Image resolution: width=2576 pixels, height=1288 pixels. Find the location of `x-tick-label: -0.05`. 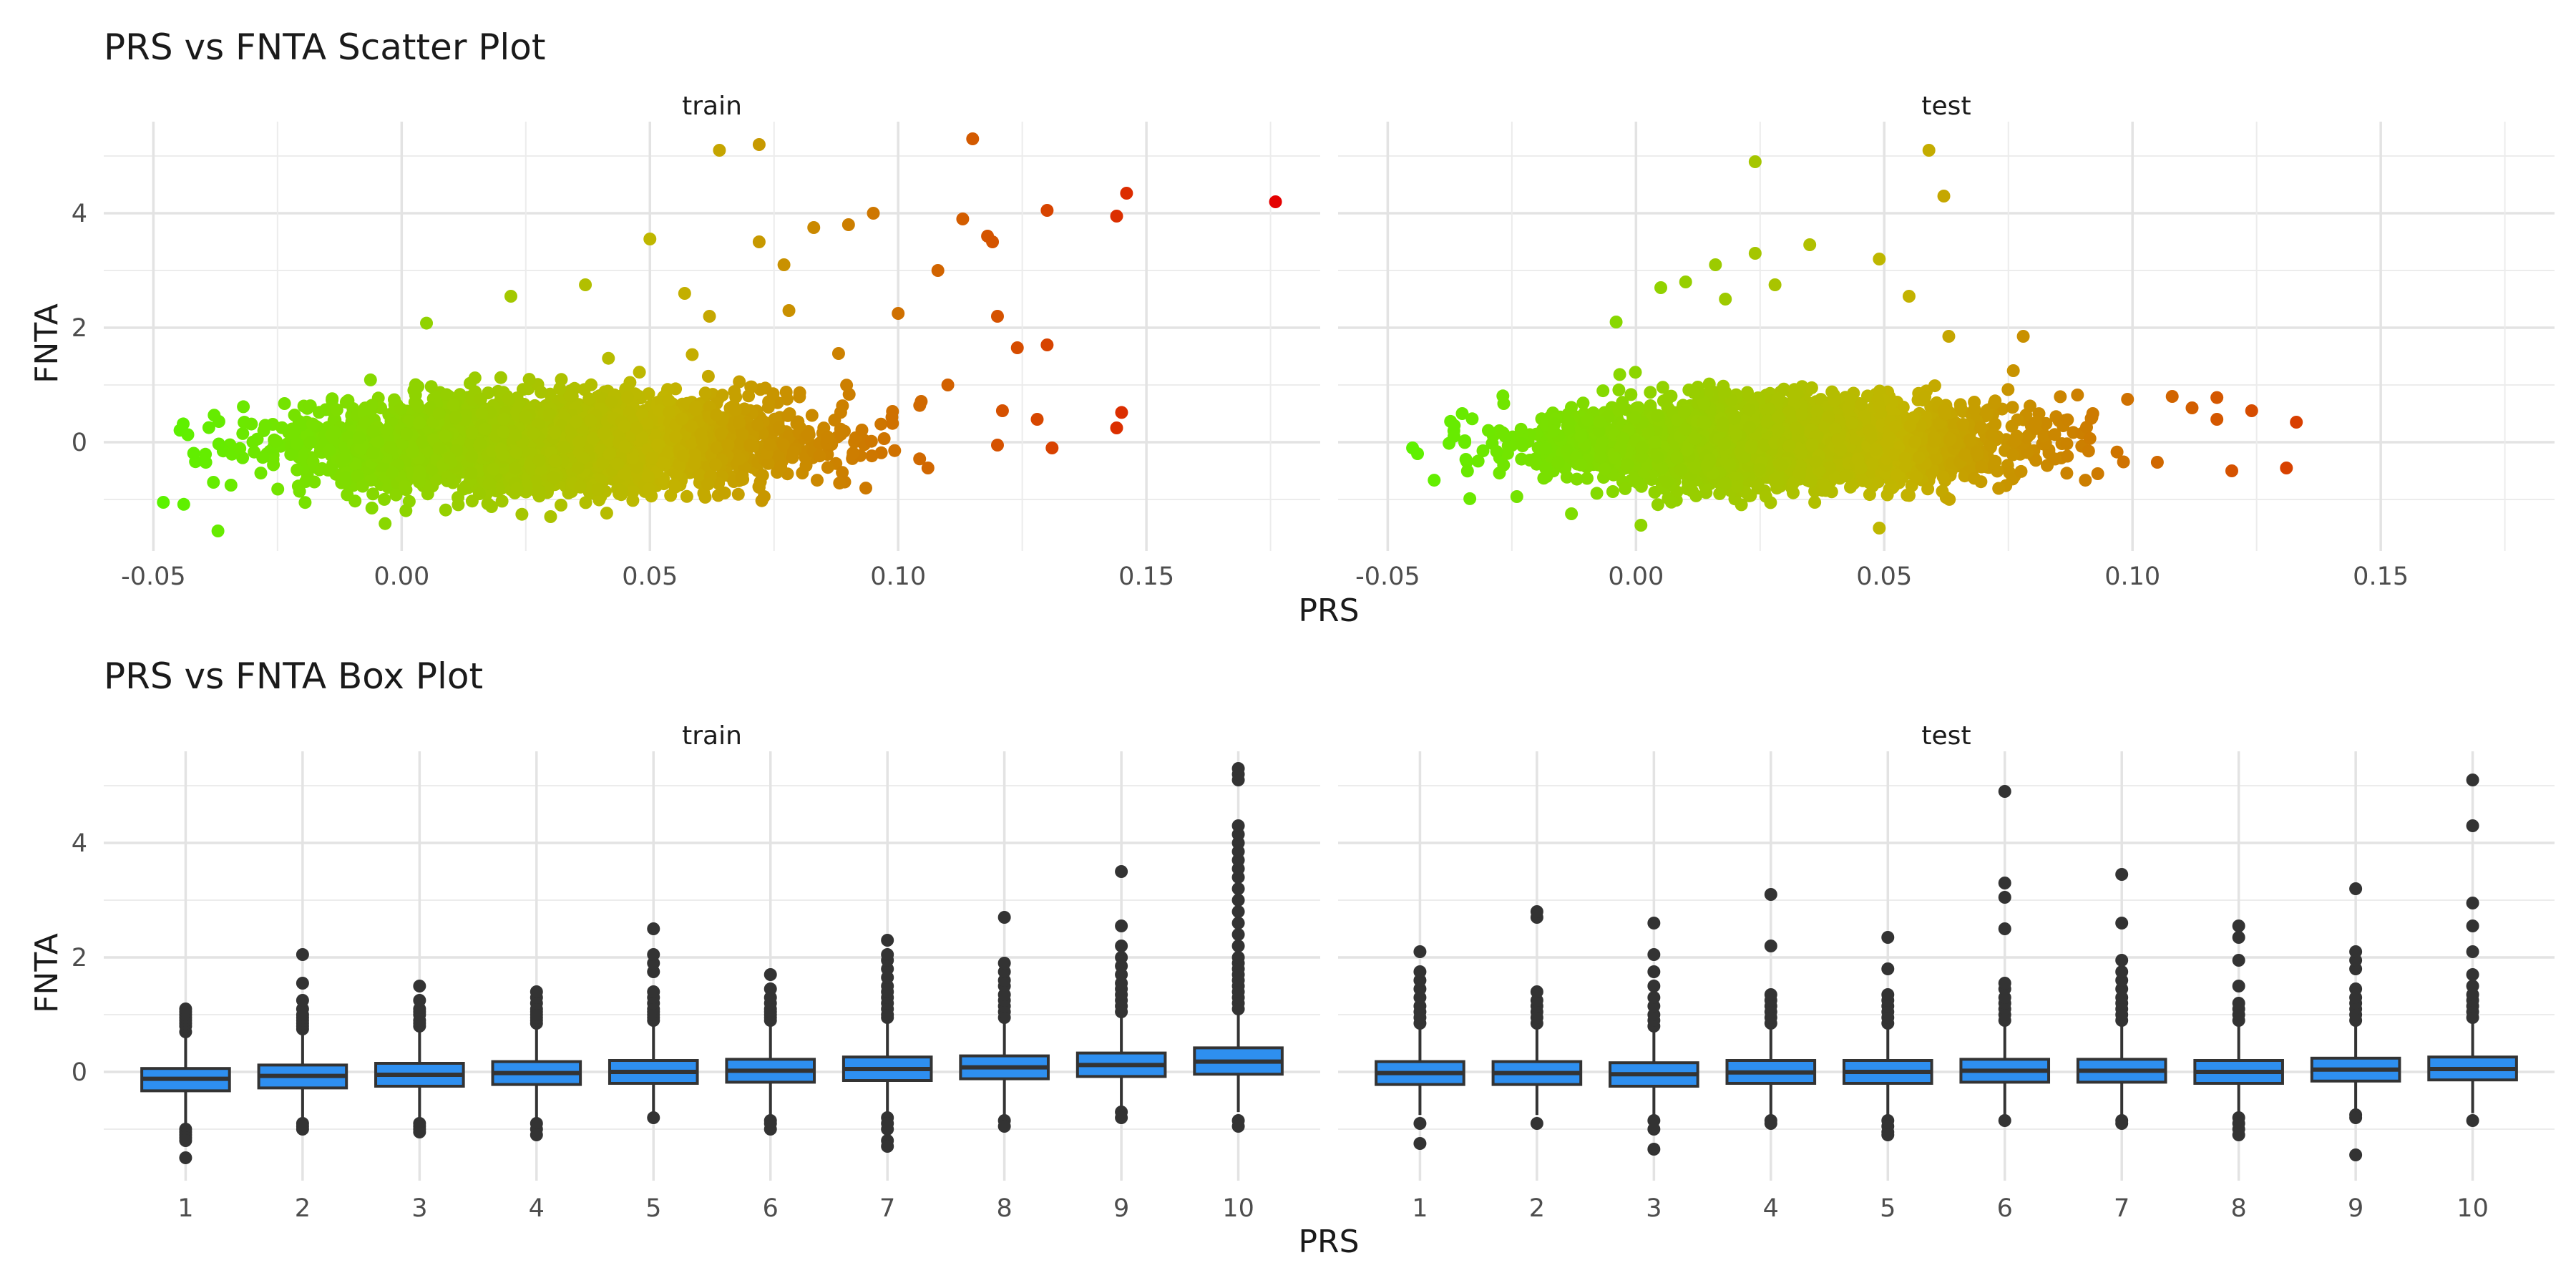

x-tick-label: -0.05 is located at coordinates (153, 576).